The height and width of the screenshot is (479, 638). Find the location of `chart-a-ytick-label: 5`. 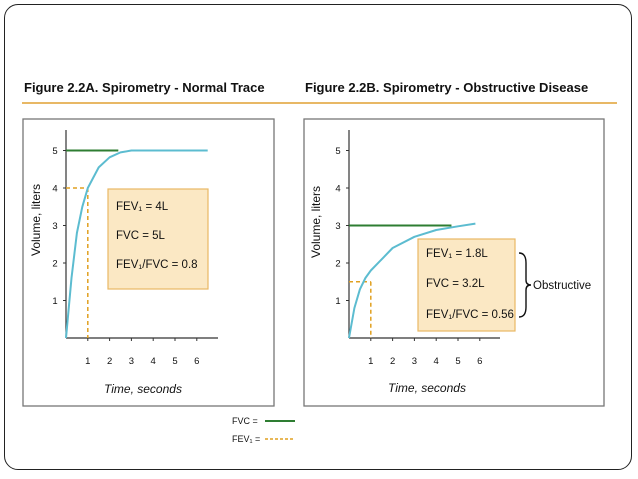

chart-a-ytick-label: 5 is located at coordinates (54, 151).